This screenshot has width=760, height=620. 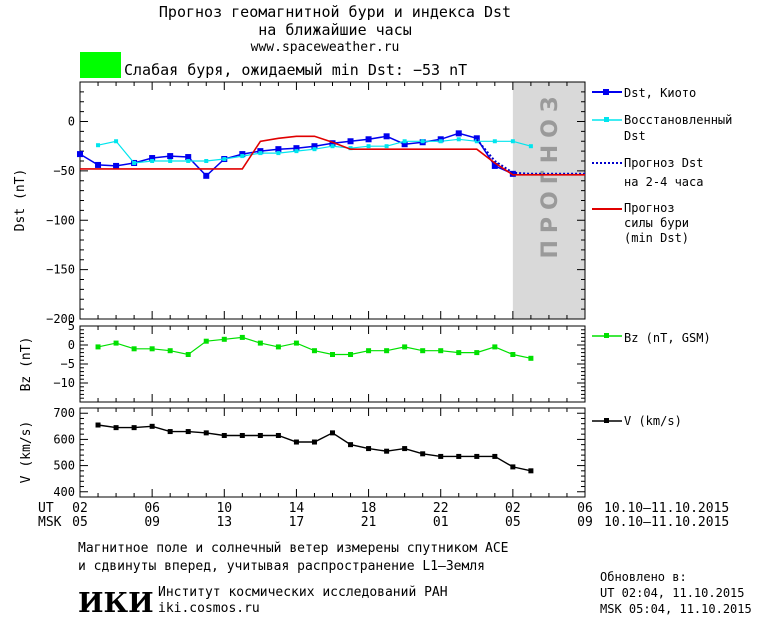 What do you see at coordinates (297, 522) in the screenshot?
I see `msk-tick-label: 17` at bounding box center [297, 522].